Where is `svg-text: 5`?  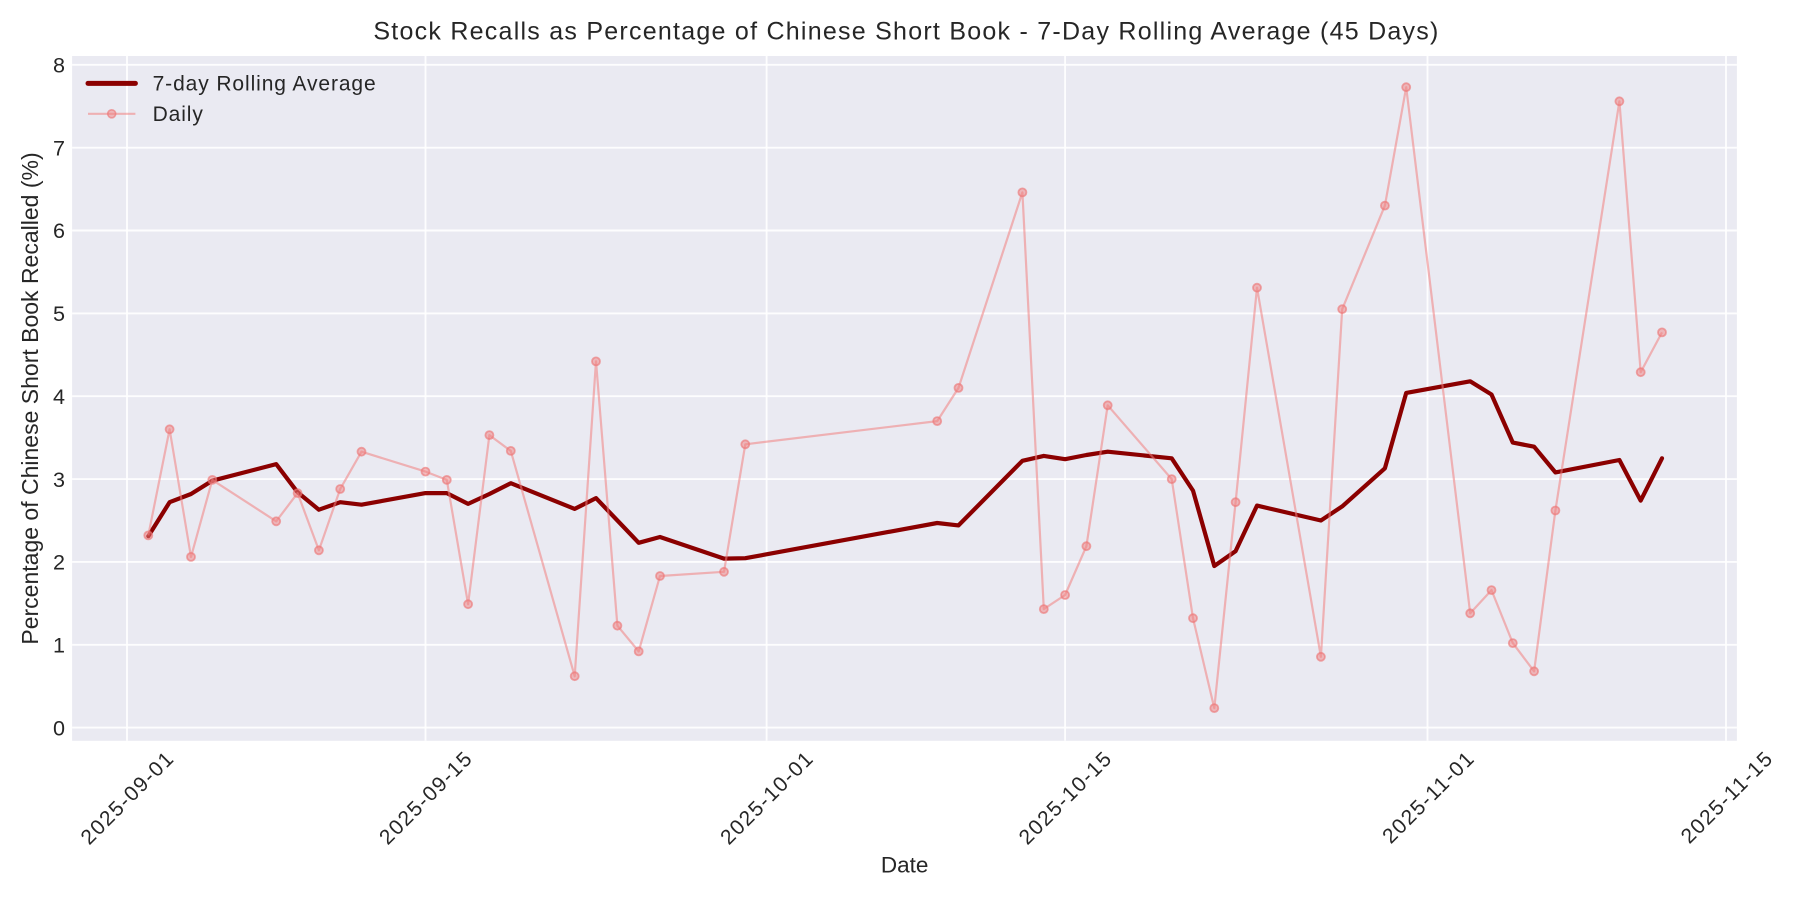
svg-text: 5 is located at coordinates (59, 313).